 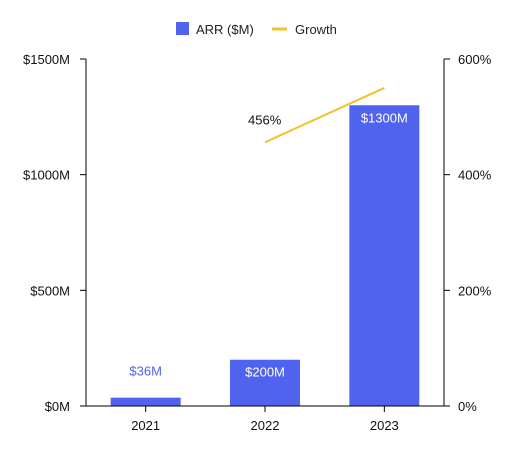 What do you see at coordinates (265, 425) in the screenshot?
I see `x-tick-label: 2022` at bounding box center [265, 425].